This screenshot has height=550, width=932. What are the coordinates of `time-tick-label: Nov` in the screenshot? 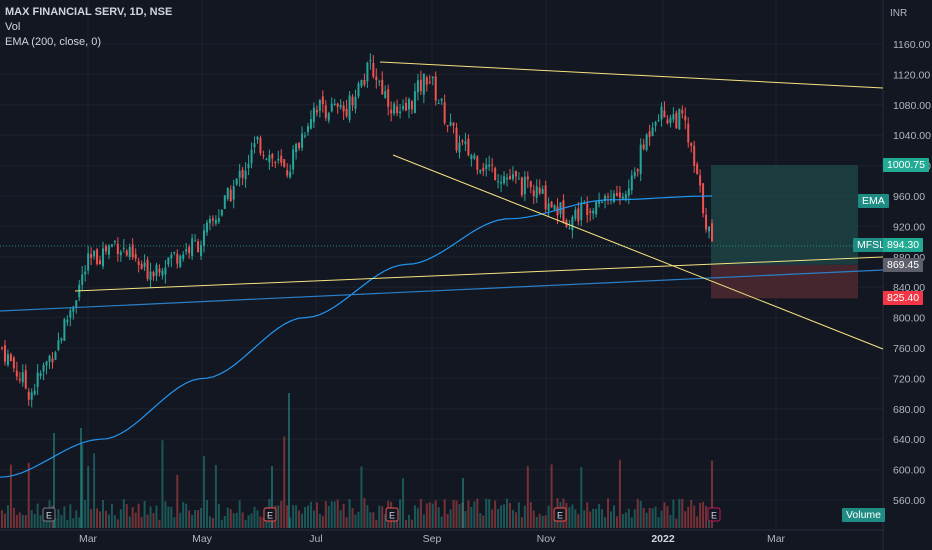 It's located at (546, 539).